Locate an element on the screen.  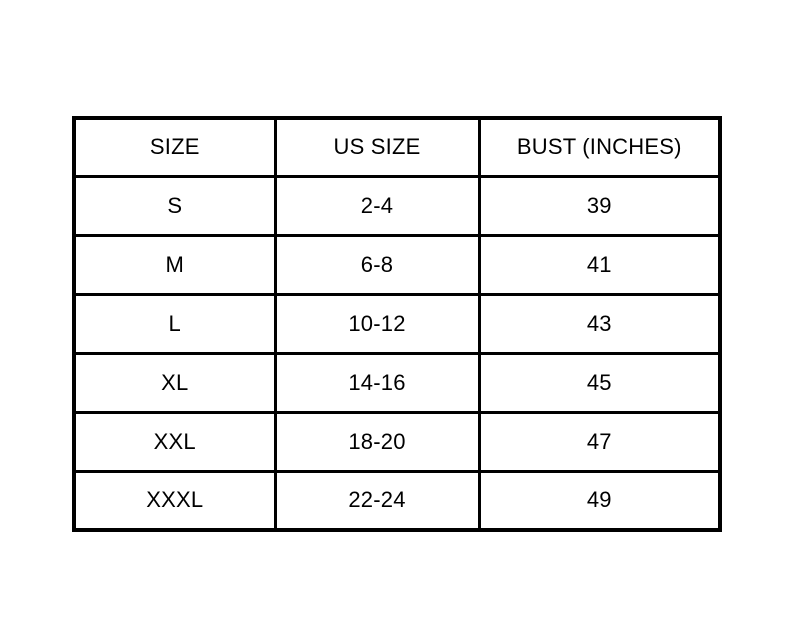
bust-cell: 47 is located at coordinates (599, 441).